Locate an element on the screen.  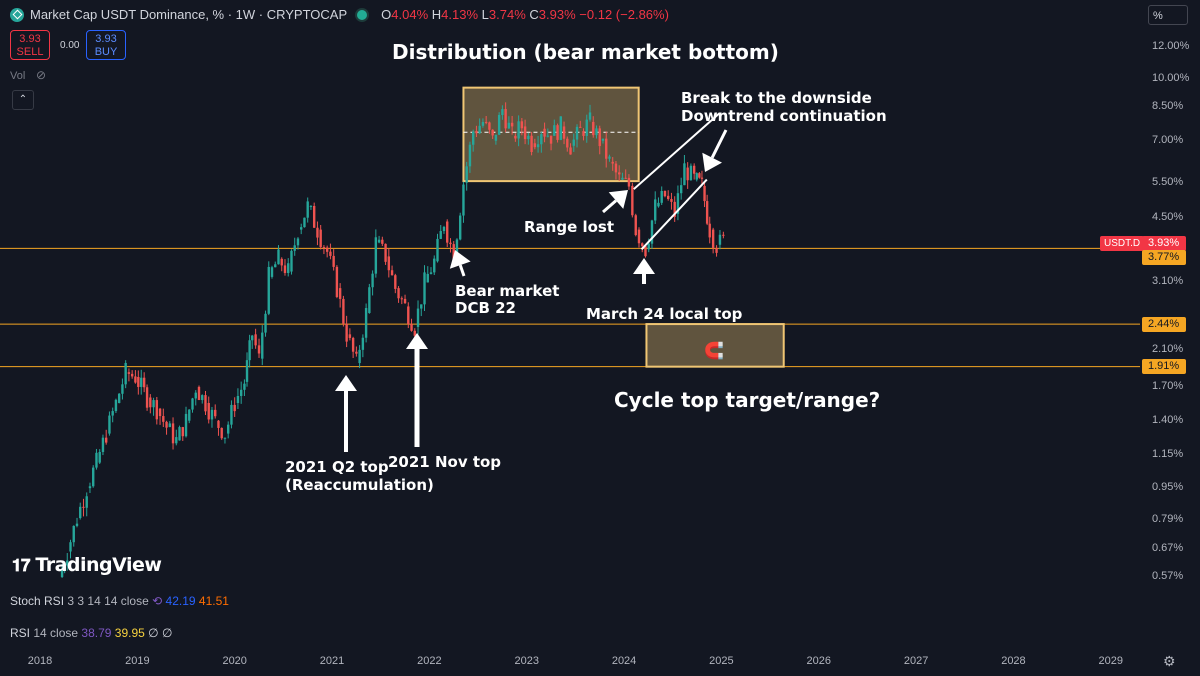
y-tick-label: 12.00% is located at coordinates (1171, 46).